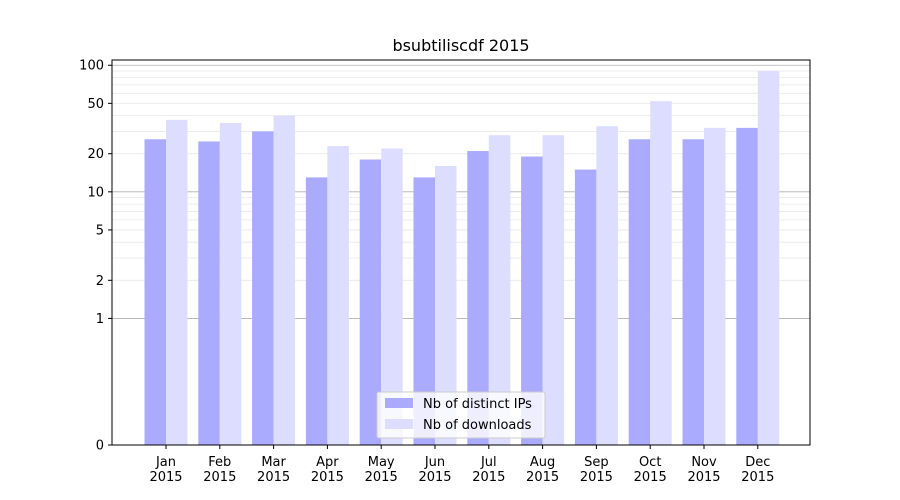  Describe the element at coordinates (100, 319) in the screenshot. I see `y-tick-label: 1` at that location.